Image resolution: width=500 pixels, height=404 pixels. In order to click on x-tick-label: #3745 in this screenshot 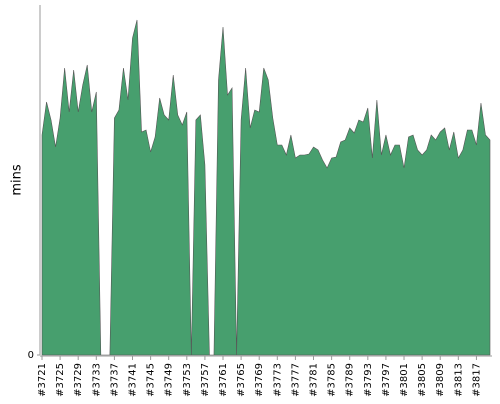, I will do `click(151, 380)`.